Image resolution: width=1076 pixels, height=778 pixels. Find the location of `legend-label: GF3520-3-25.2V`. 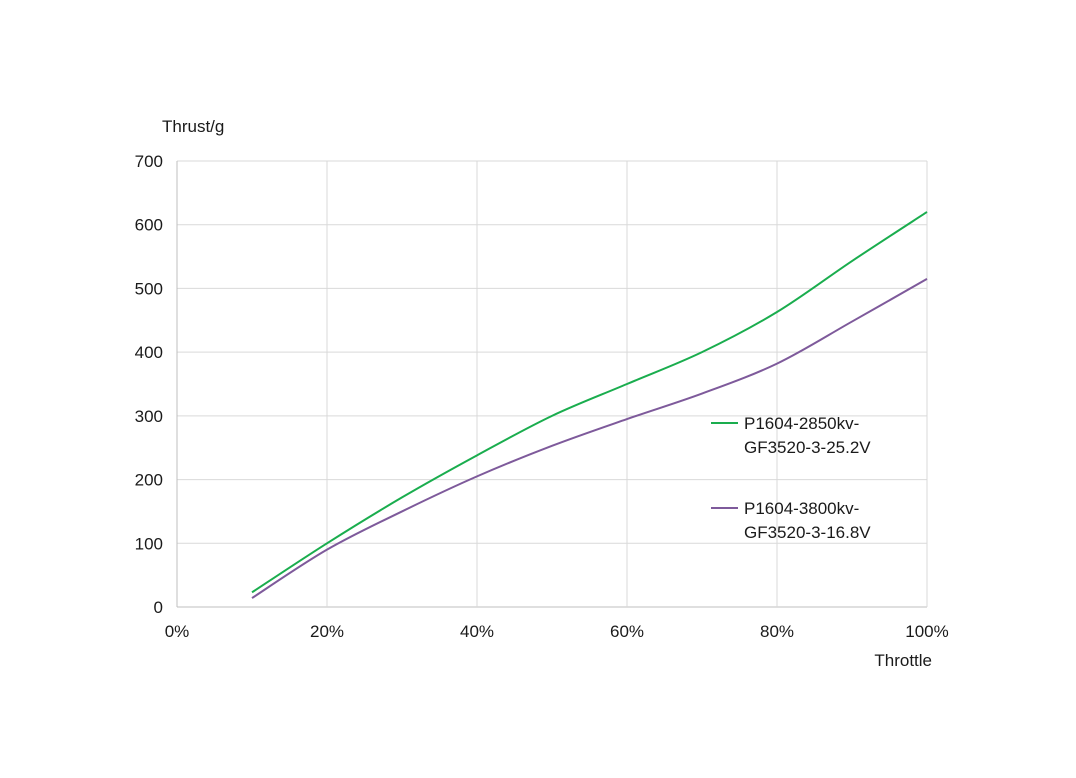

legend-label: GF3520-3-25.2V is located at coordinates (807, 447).